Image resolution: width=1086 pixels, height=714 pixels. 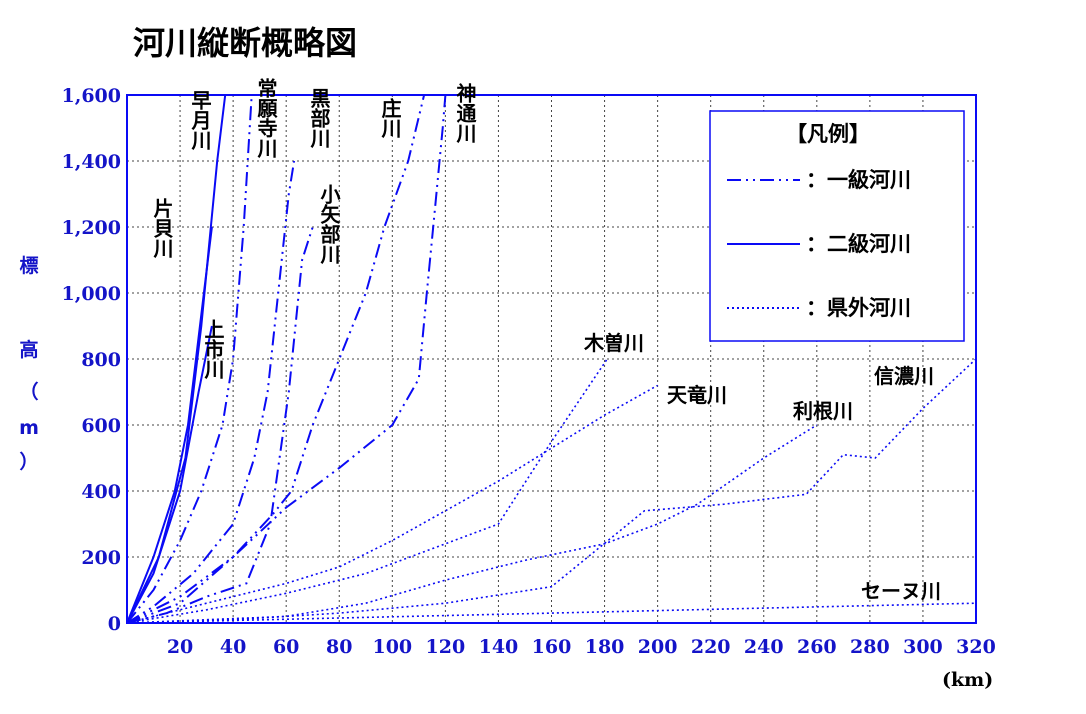 I want to click on series-label: 上市川, so click(x=213, y=349).